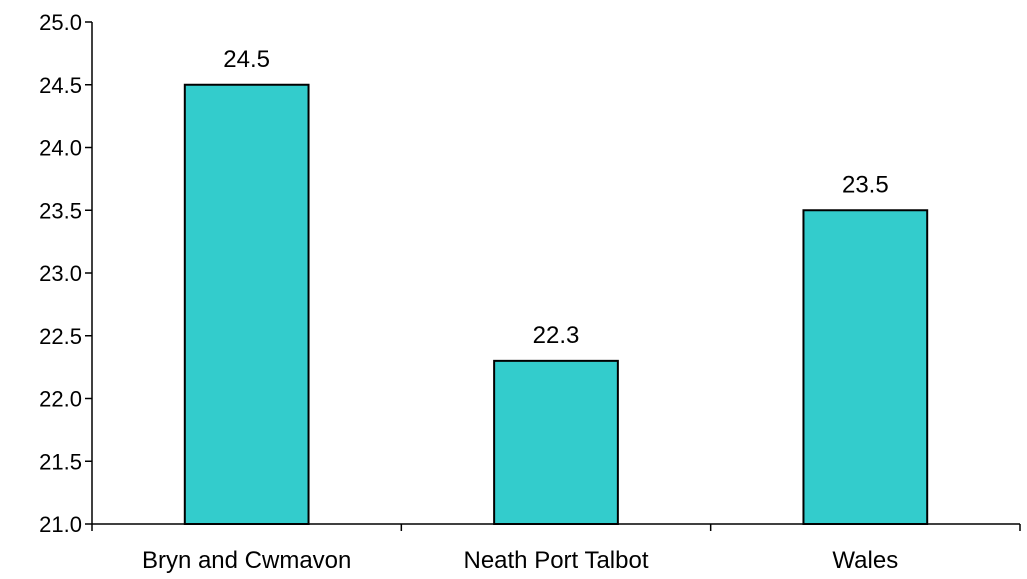 The width and height of the screenshot is (1027, 579). I want to click on y-tick-label: 23.5, so click(60, 210).